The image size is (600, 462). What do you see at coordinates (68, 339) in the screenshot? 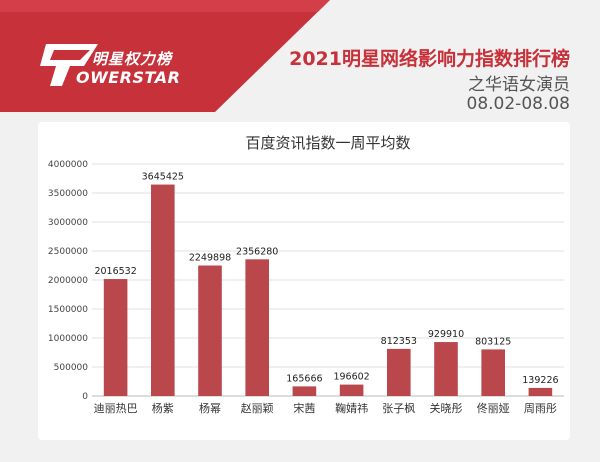
I see `y-tick-label: 1000000` at bounding box center [68, 339].